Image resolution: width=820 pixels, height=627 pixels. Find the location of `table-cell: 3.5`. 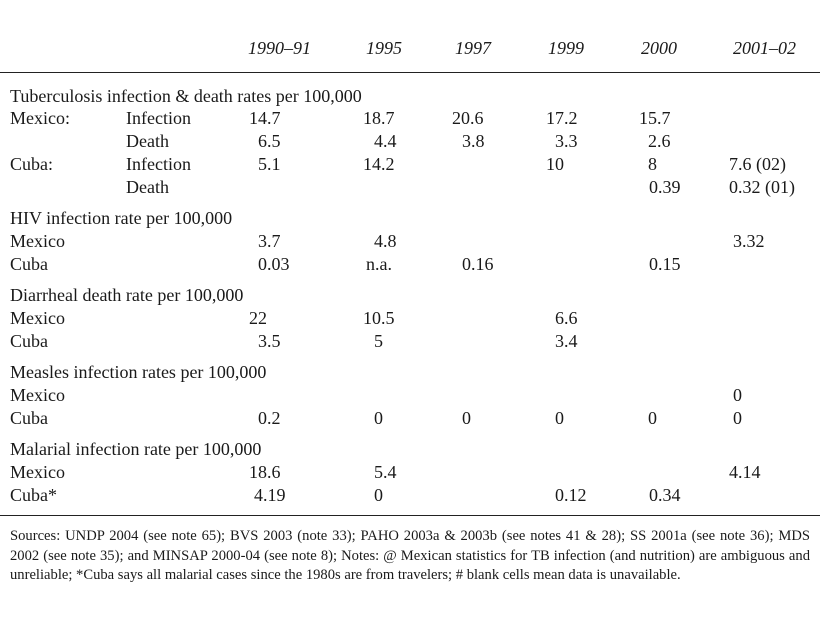

table-cell: 3.5 is located at coordinates (269, 341).